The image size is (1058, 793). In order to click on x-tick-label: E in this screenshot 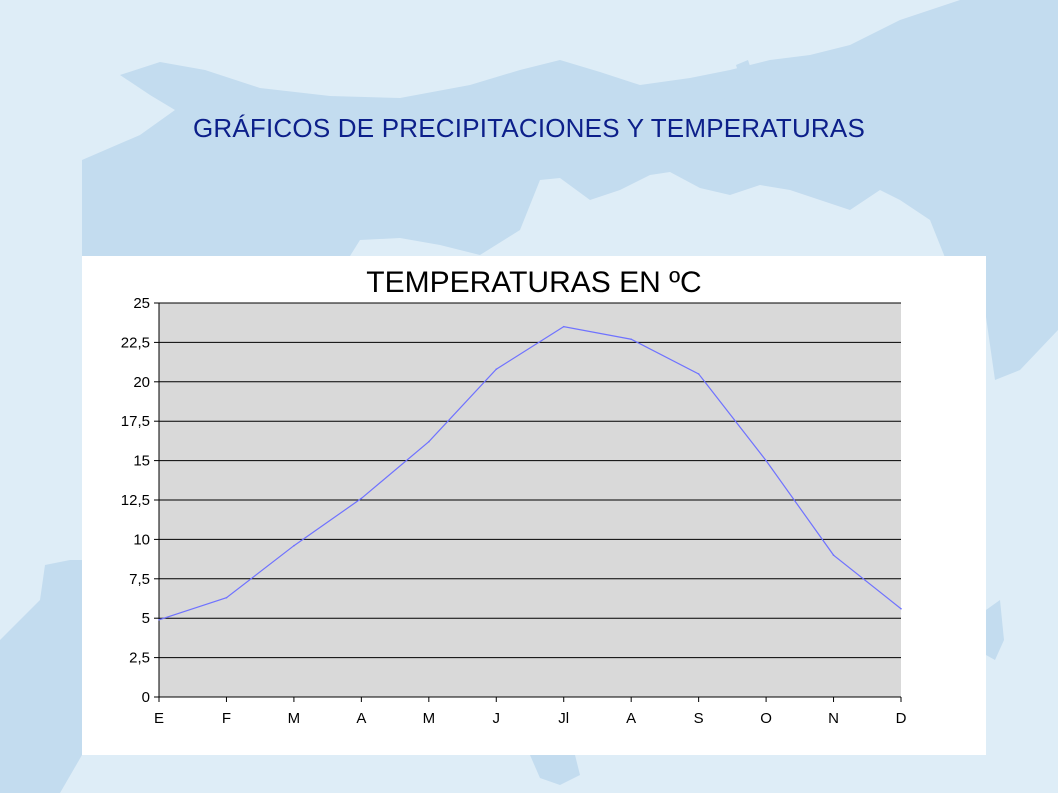, I will do `click(159, 718)`.